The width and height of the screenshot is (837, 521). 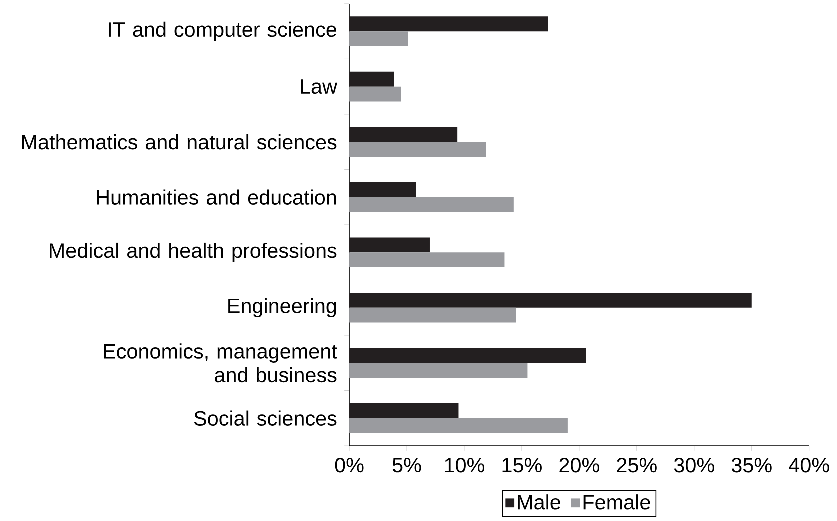 I want to click on x-tick-label: 35%, so click(x=752, y=465).